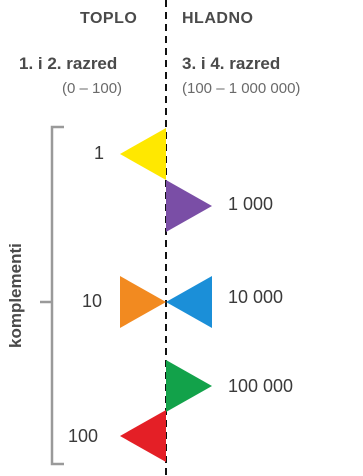 This screenshot has width=363, height=476. I want to click on value-label-1000: 1 000, so click(251, 204).